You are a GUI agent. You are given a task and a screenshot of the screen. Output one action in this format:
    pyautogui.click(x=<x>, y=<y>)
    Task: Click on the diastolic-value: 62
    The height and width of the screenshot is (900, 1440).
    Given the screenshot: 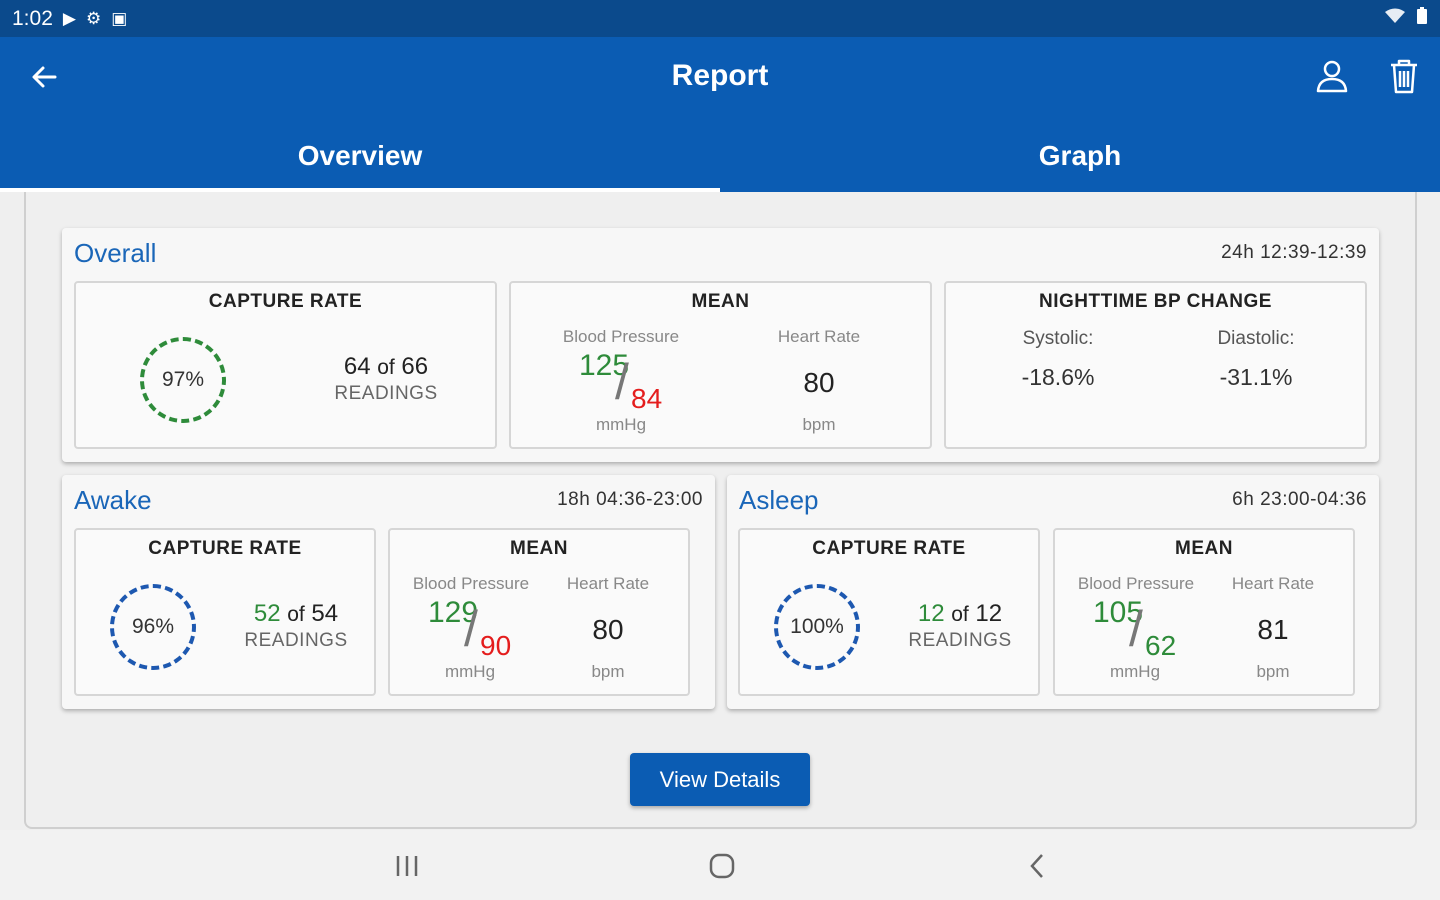 What is the action you would take?
    pyautogui.click(x=1161, y=645)
    